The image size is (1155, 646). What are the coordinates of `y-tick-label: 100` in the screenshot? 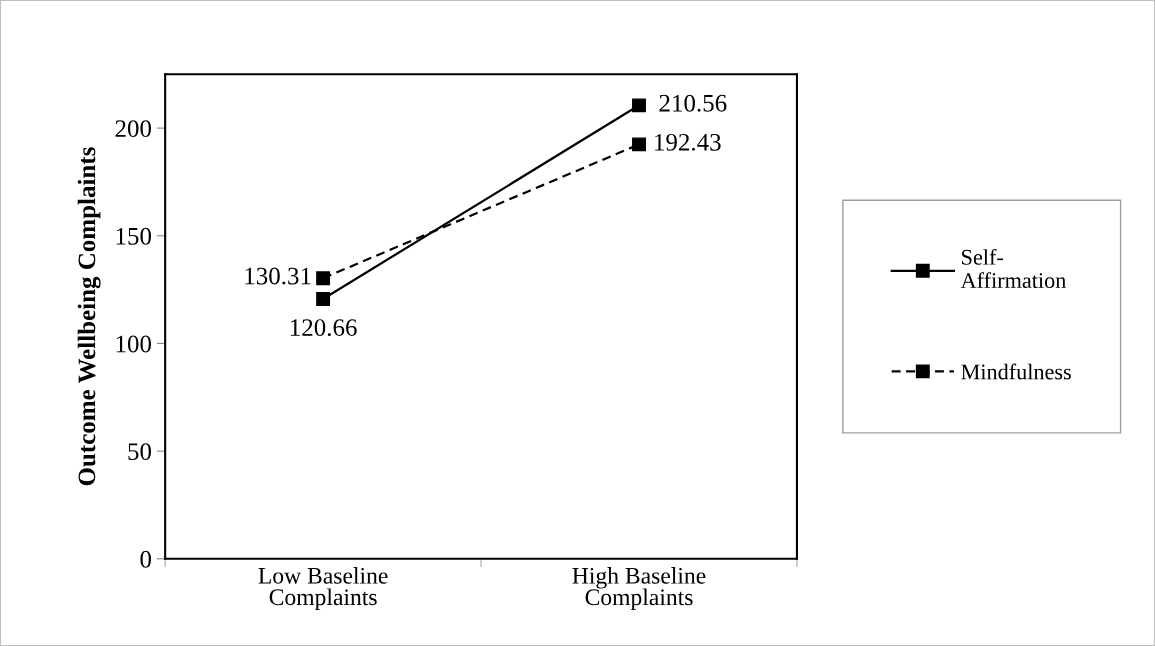 It's located at (134, 344).